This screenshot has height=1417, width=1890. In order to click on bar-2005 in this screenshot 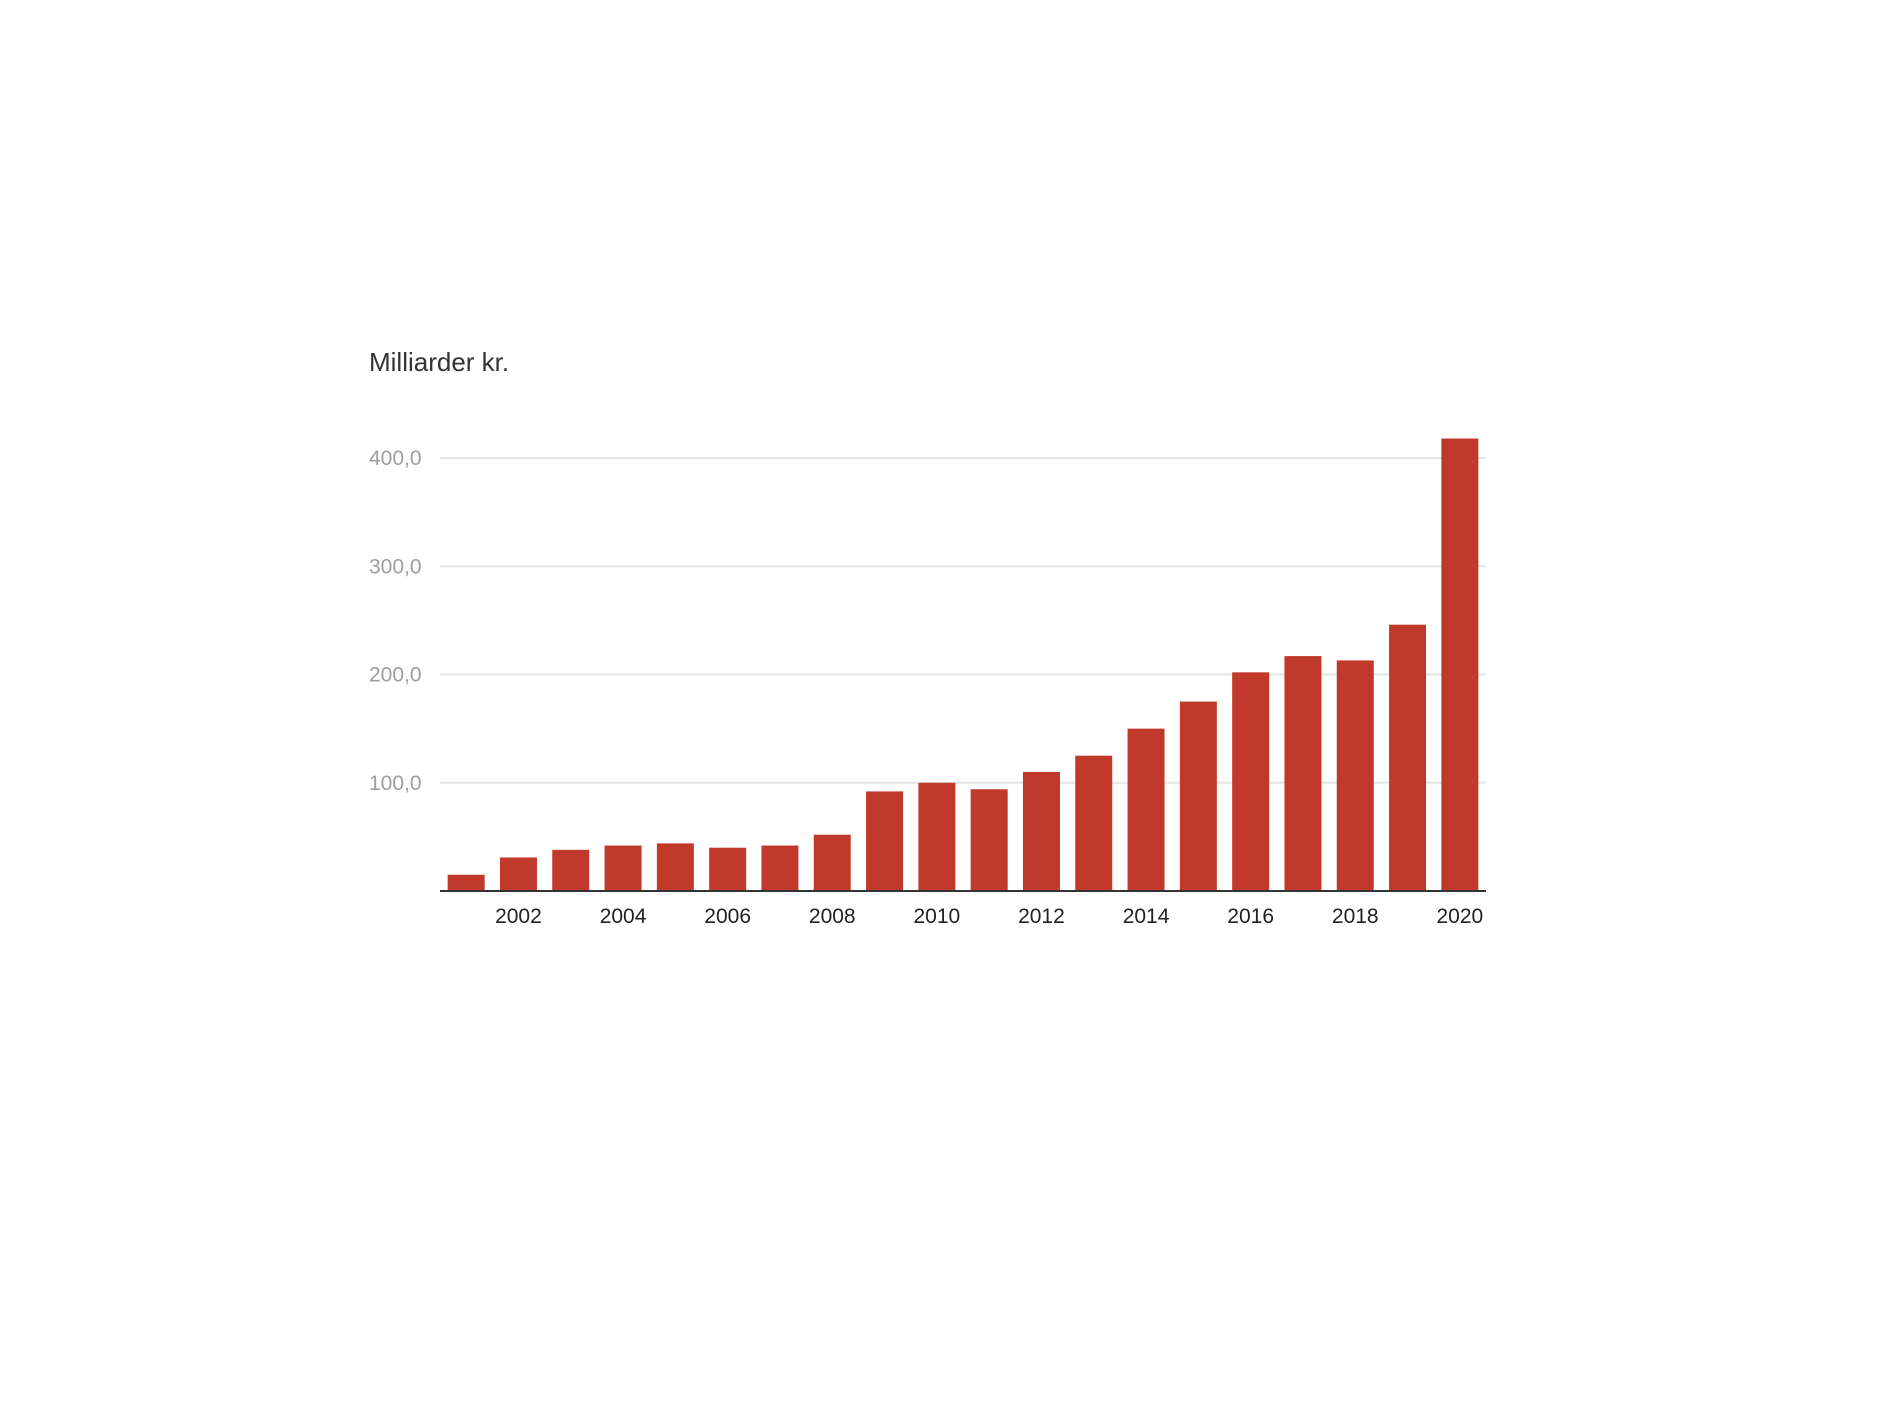, I will do `click(675, 867)`.